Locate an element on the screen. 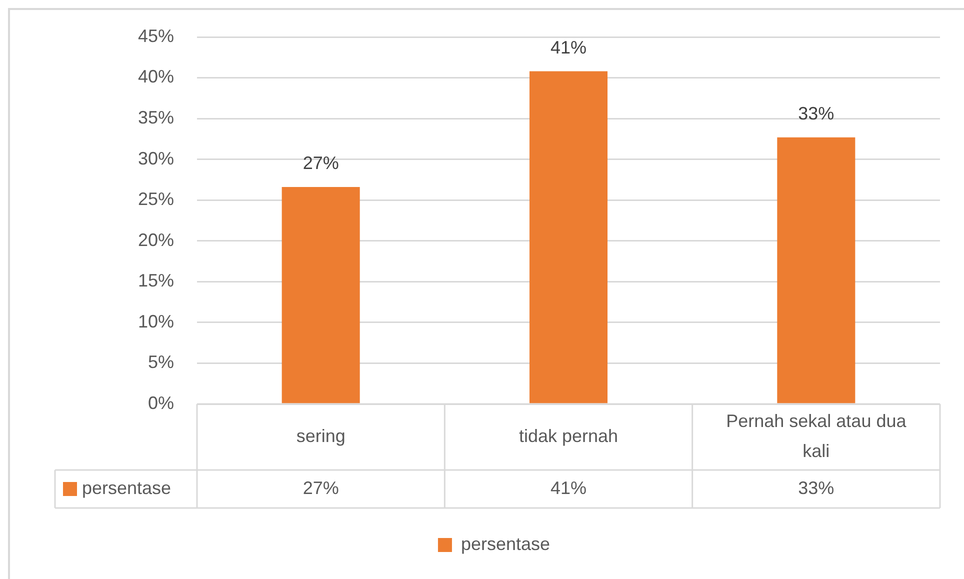 This screenshot has height=579, width=964. y-tick-label: 35% is located at coordinates (156, 118).